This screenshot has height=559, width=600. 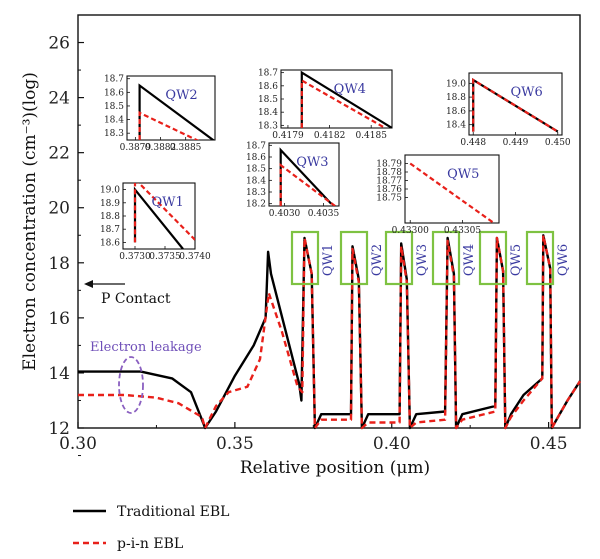 I want to click on inset-x-tick-label: 0.3740, so click(x=195, y=257).